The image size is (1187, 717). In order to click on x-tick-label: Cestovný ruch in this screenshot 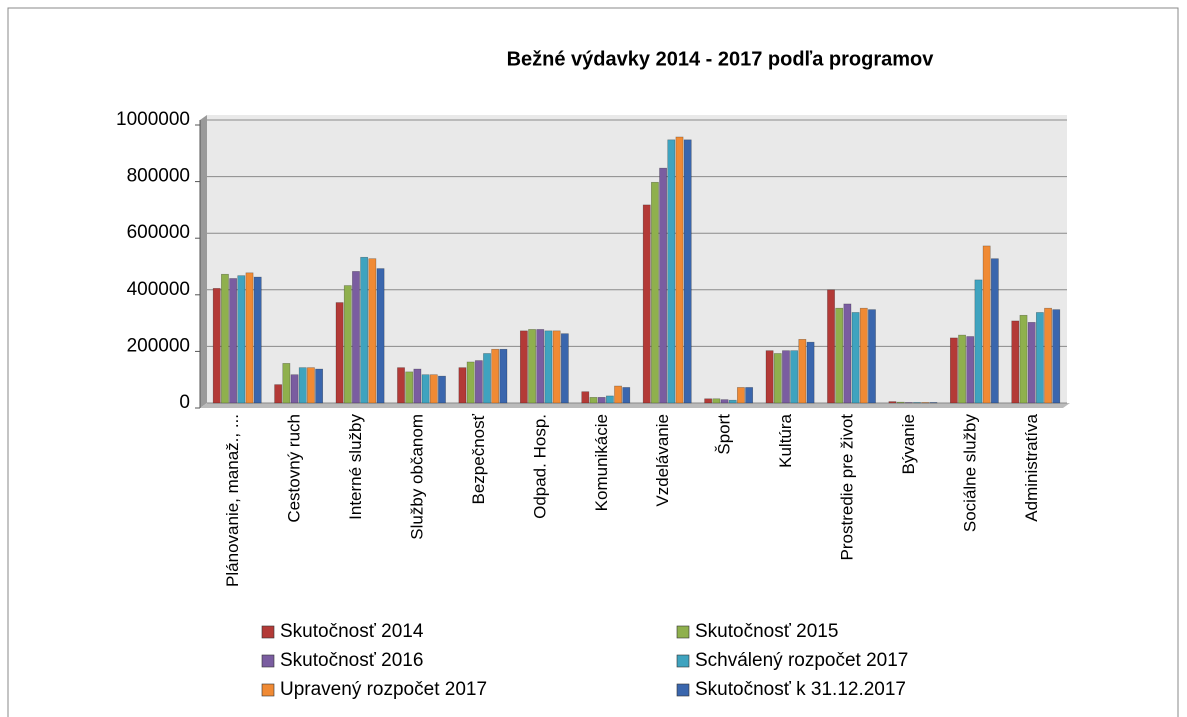, I will do `click(294, 468)`.